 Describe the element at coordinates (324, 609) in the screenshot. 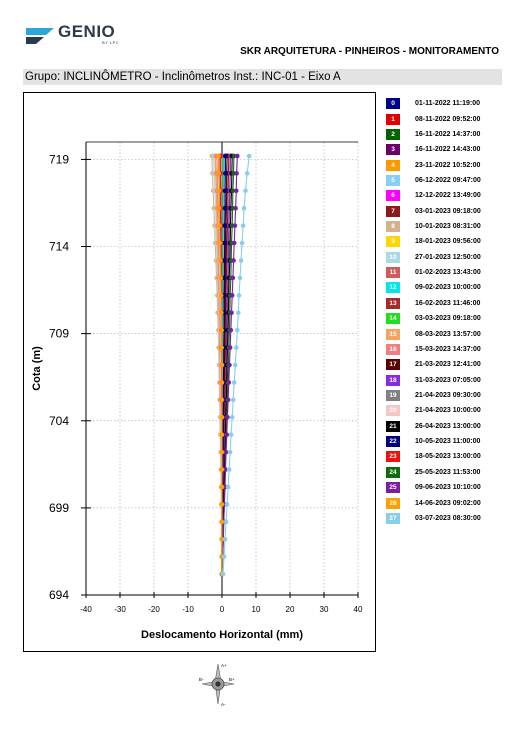

I see `x-tick-label: 30` at that location.